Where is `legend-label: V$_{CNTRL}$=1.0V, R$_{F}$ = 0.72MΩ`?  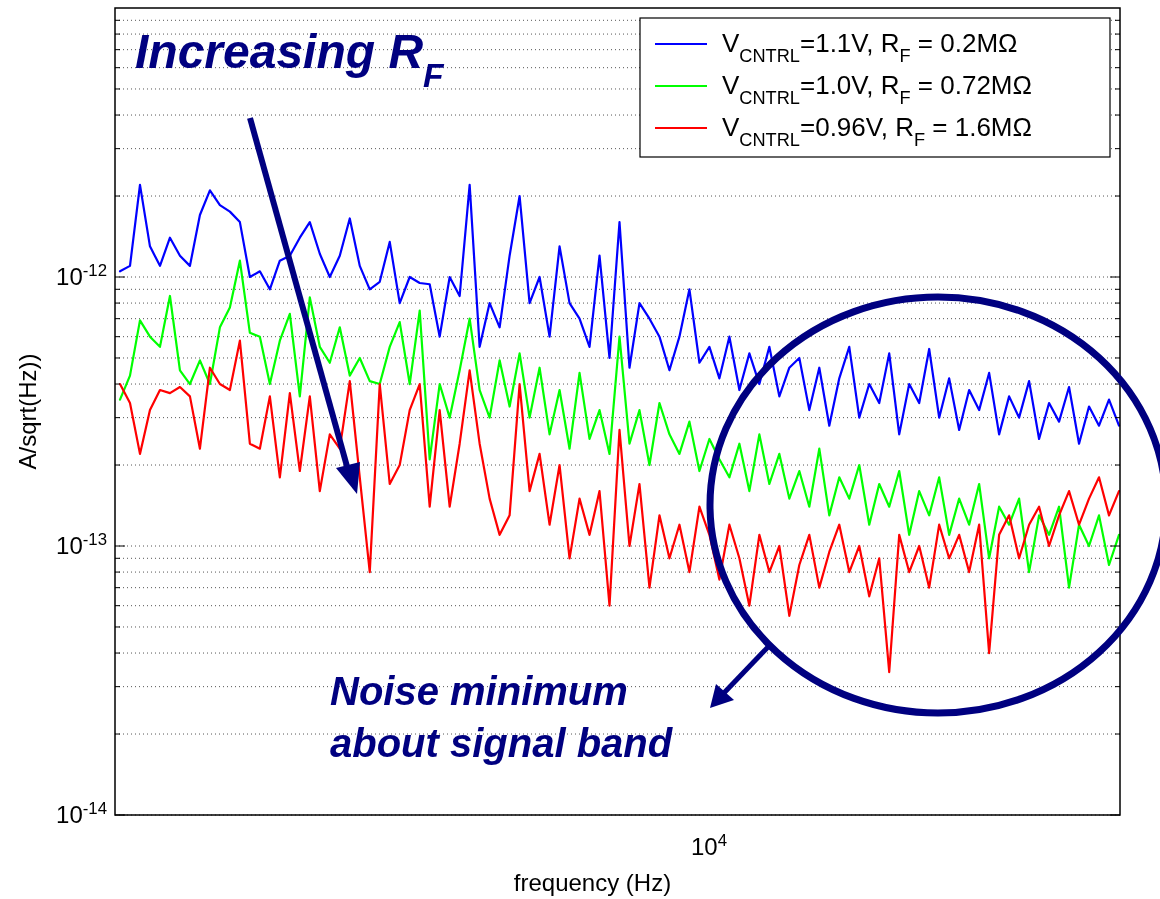
legend-label: V$_{CNTRL}$=1.0V, R$_{F}$ = 0.72MΩ is located at coordinates (877, 89).